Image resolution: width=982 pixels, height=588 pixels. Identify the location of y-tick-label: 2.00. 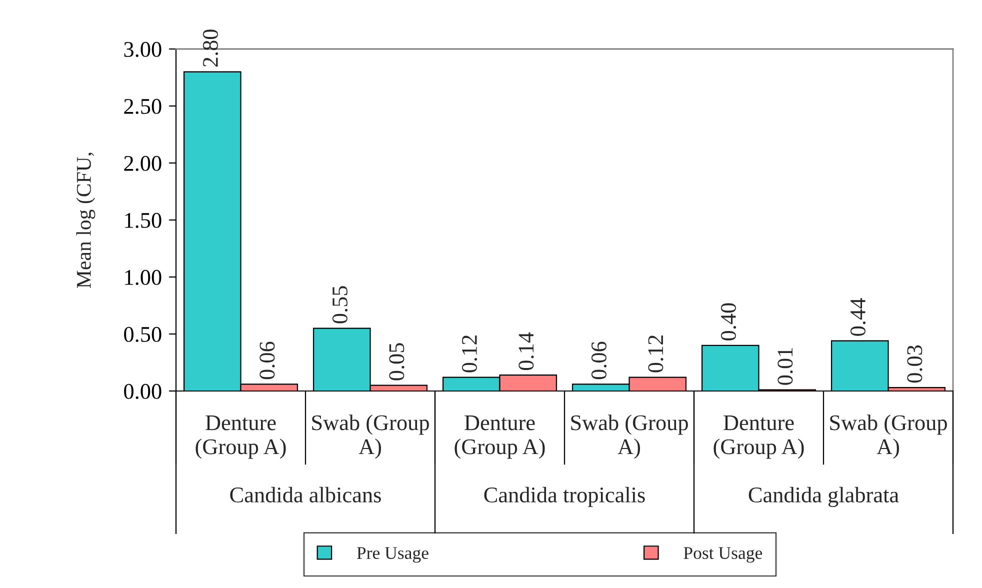
(143, 164).